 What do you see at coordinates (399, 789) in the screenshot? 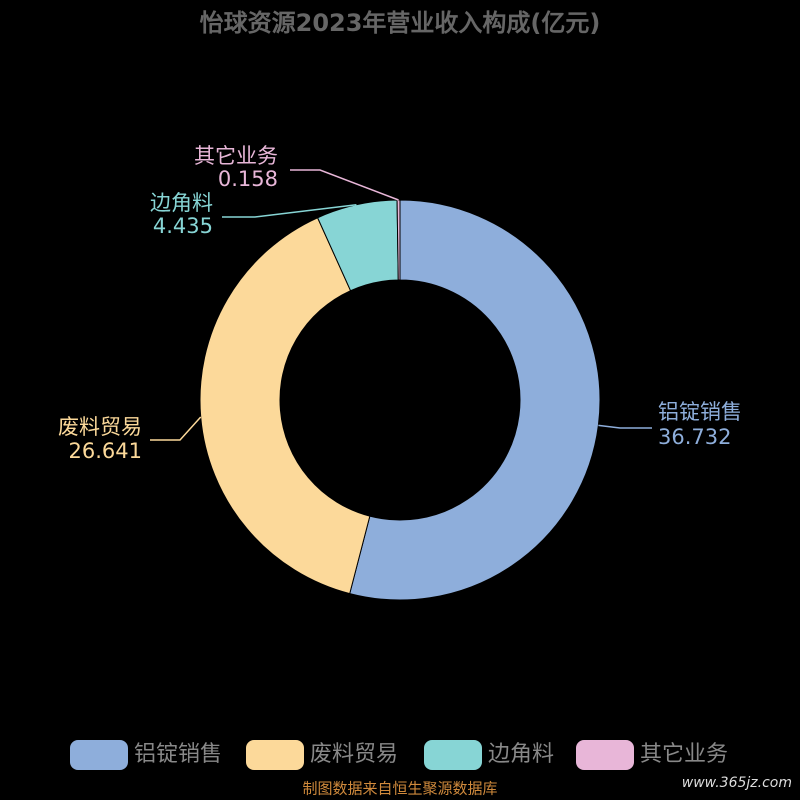
I see `footer: 制图数据来自恒生聚源数据库` at bounding box center [399, 789].